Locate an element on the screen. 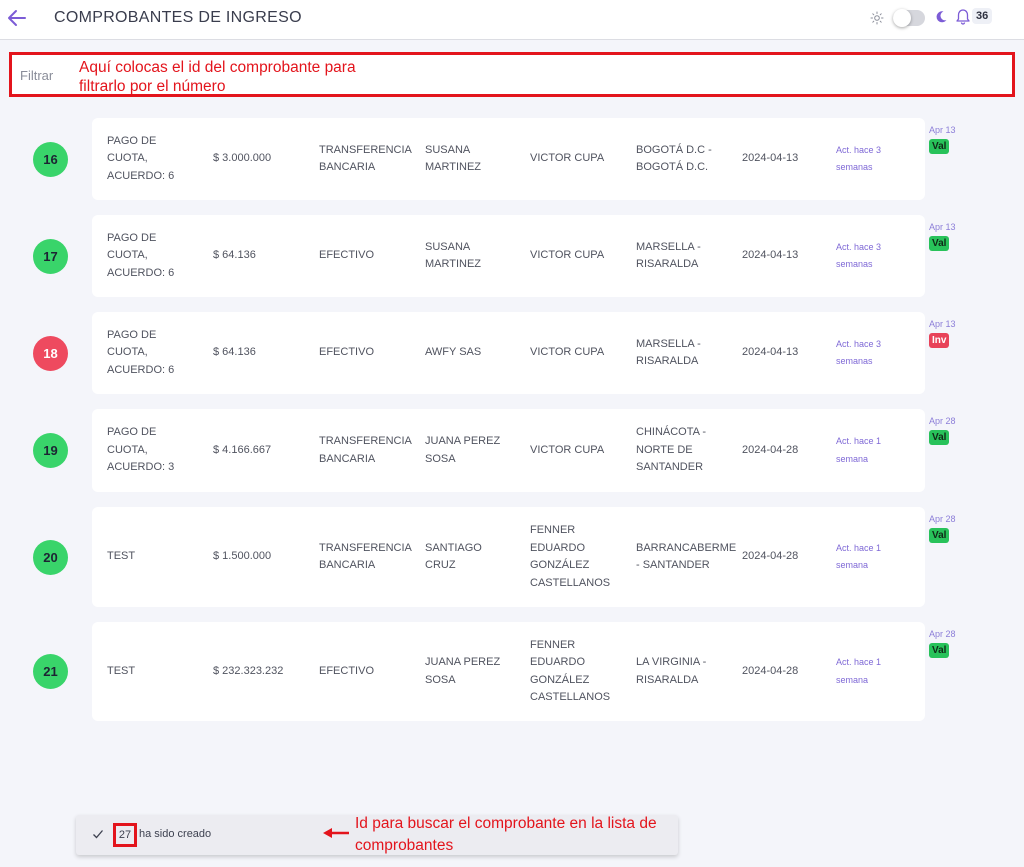 This screenshot has width=1024, height=867. row-updated: Act. hace 3 semanas is located at coordinates (871, 159).